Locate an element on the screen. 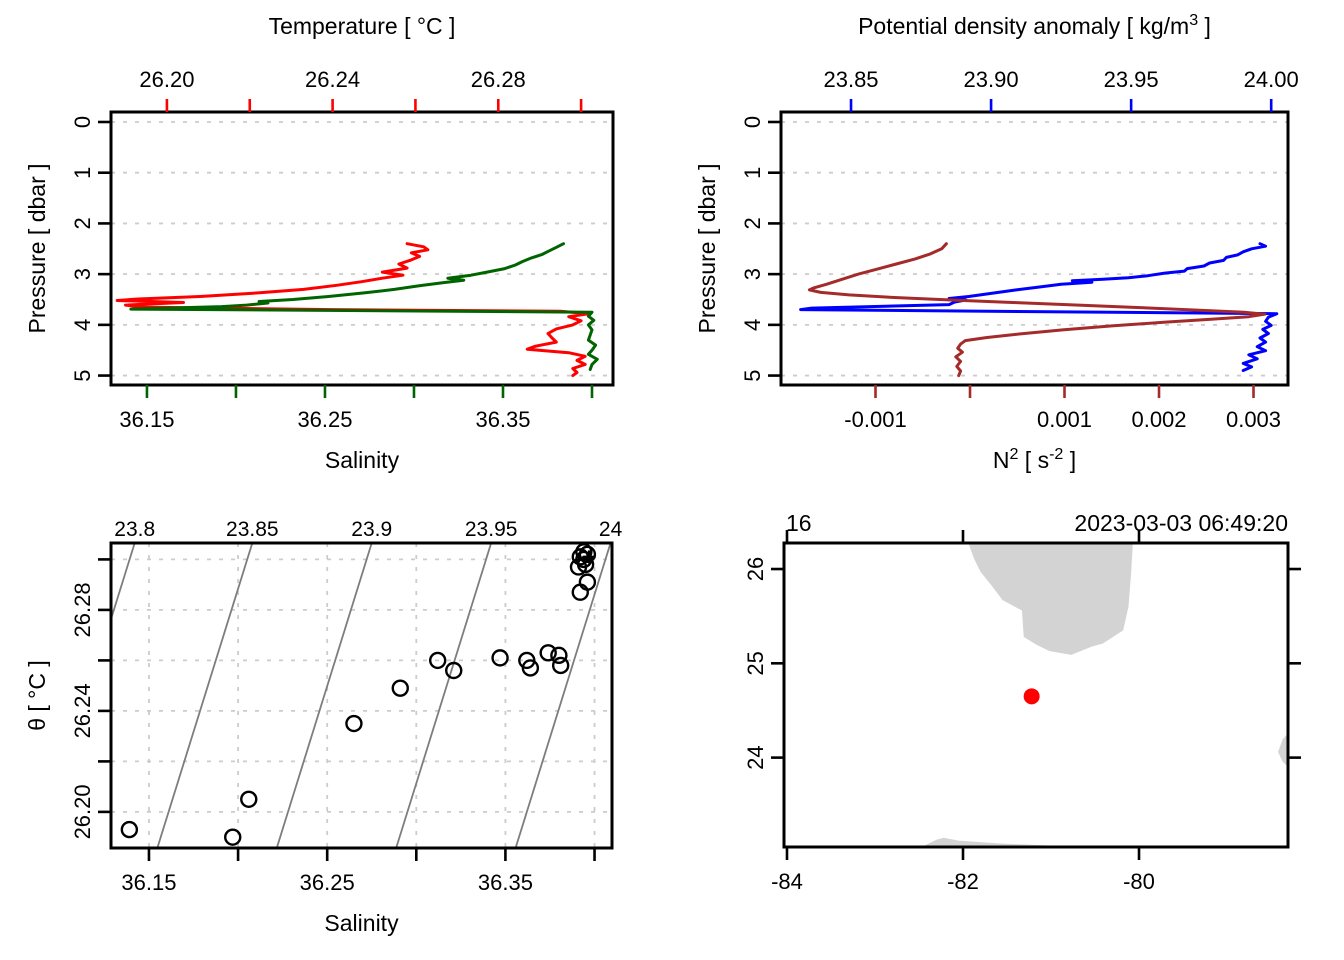 Image resolution: width=1344 pixels, height=960 pixels. coastline-florida is located at coordinates (1050, 599).